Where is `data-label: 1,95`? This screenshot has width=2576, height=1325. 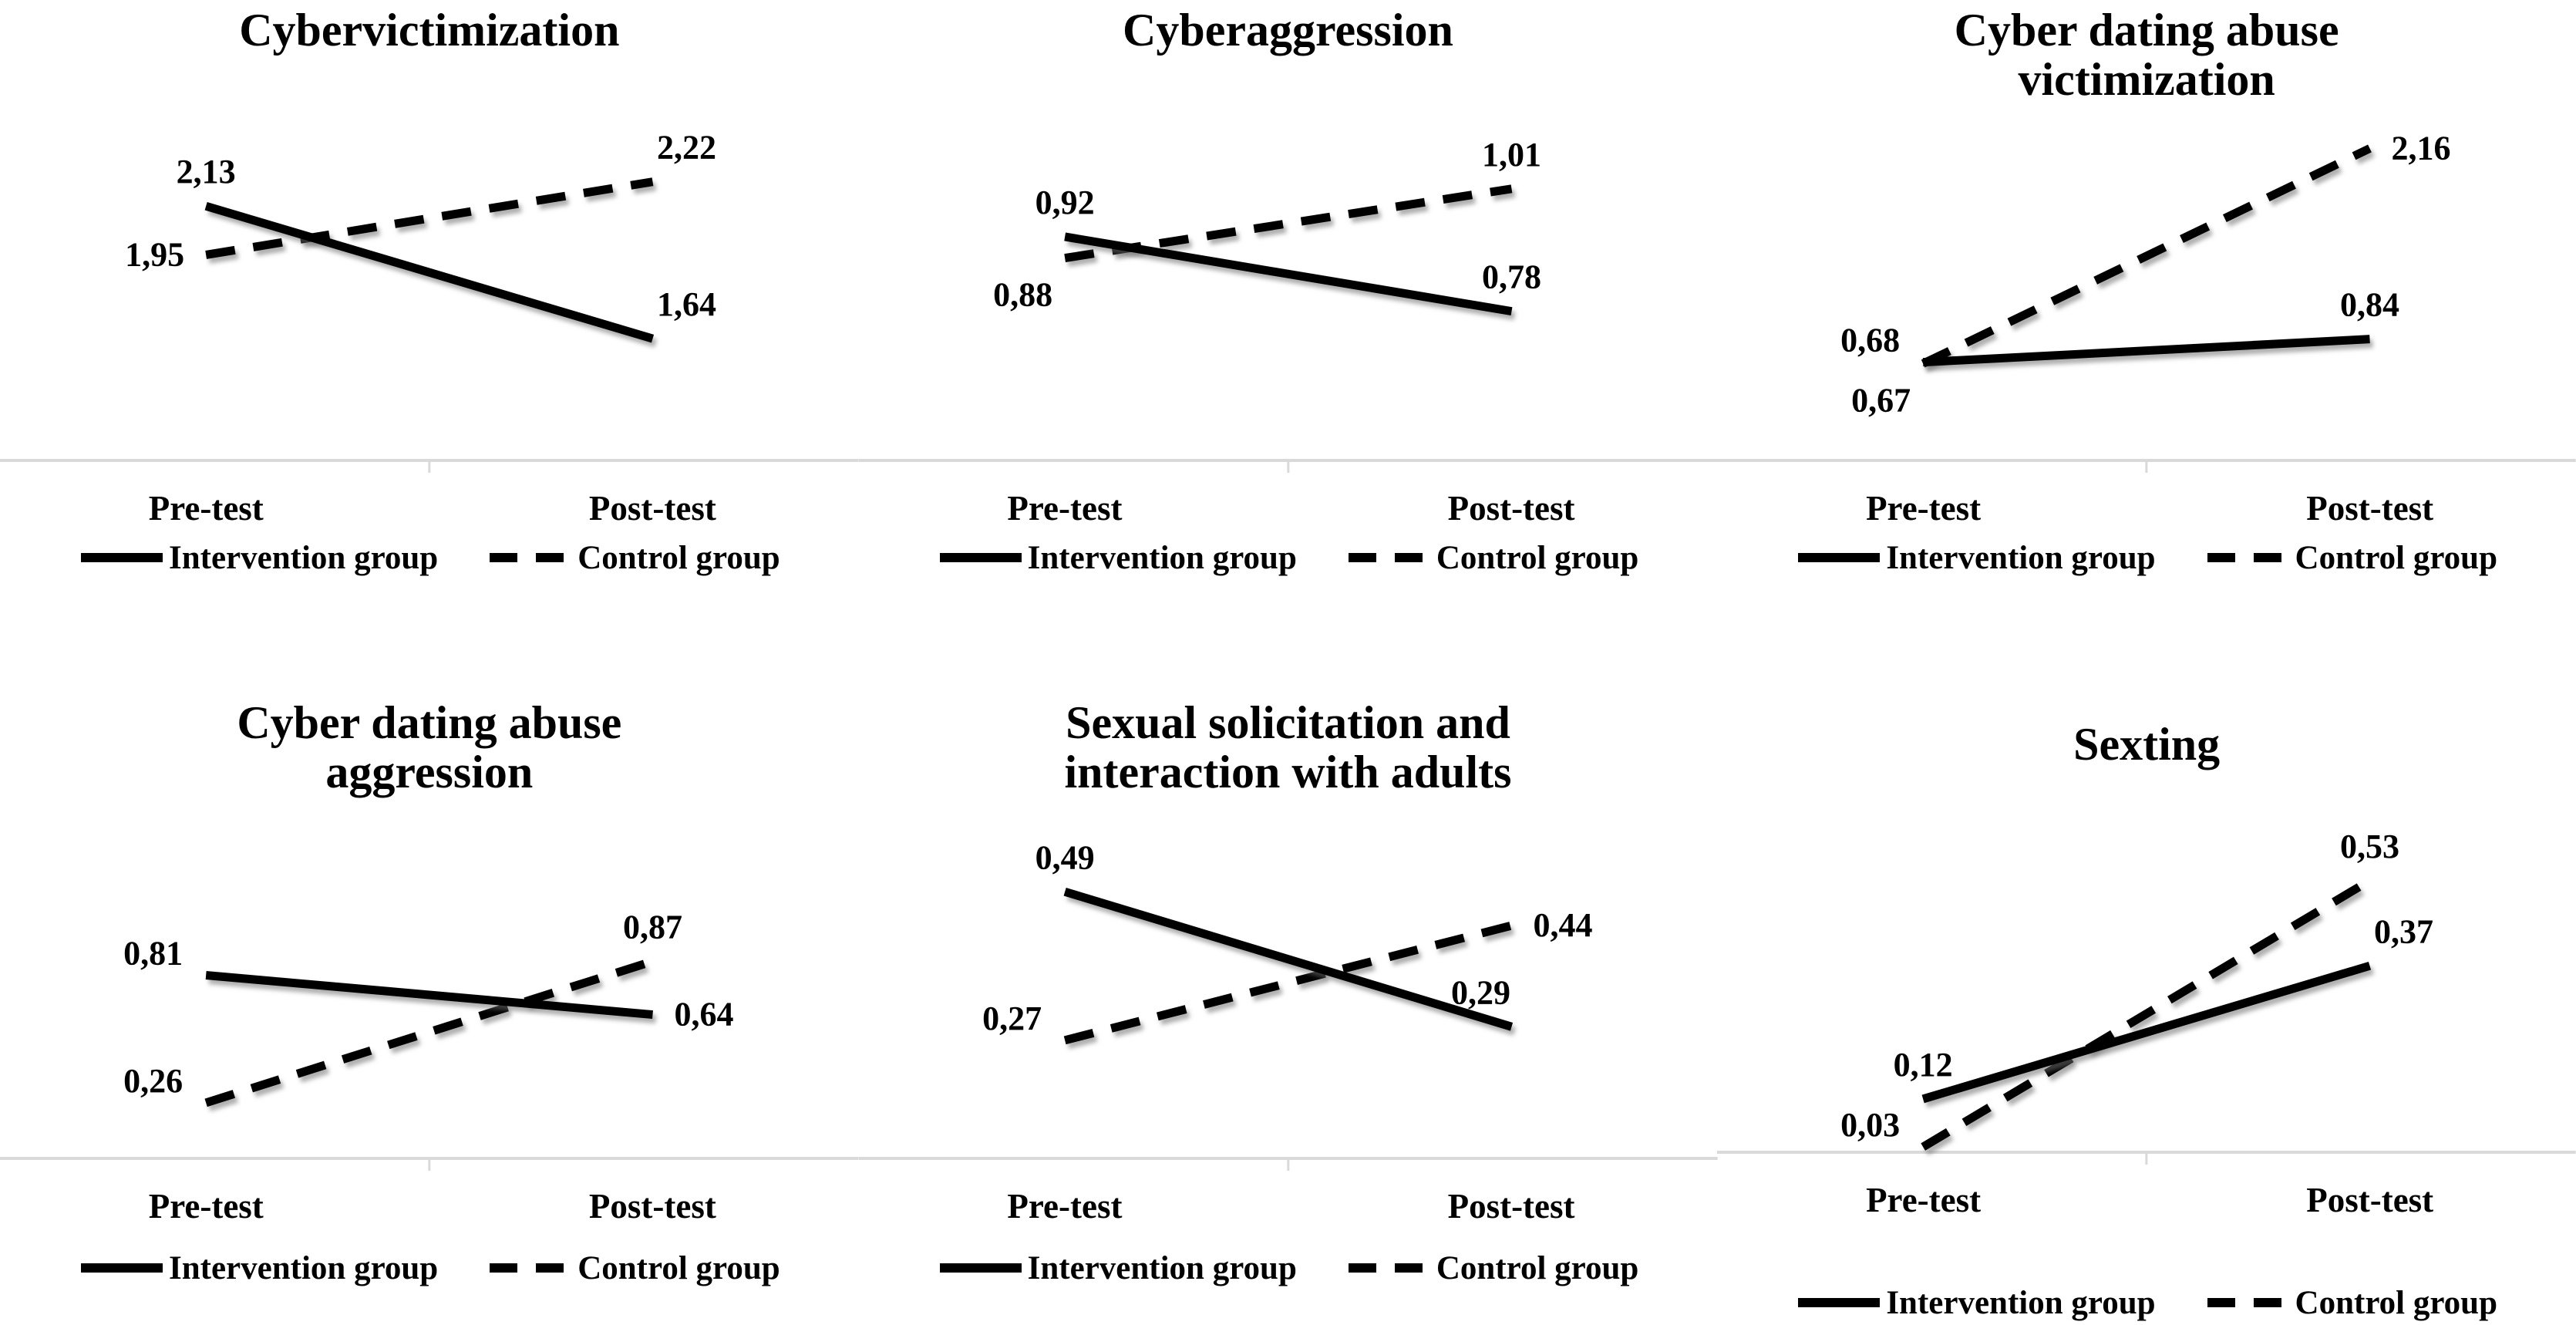
data-label: 1,95 is located at coordinates (155, 254).